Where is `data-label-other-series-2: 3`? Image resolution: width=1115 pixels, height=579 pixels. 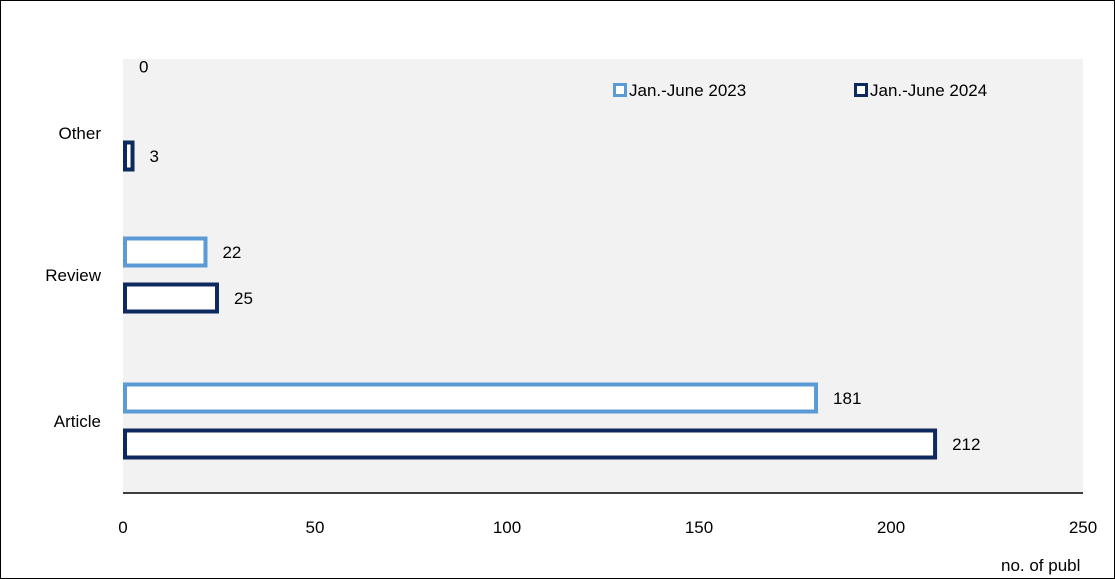
data-label-other-series-2: 3 is located at coordinates (154, 156).